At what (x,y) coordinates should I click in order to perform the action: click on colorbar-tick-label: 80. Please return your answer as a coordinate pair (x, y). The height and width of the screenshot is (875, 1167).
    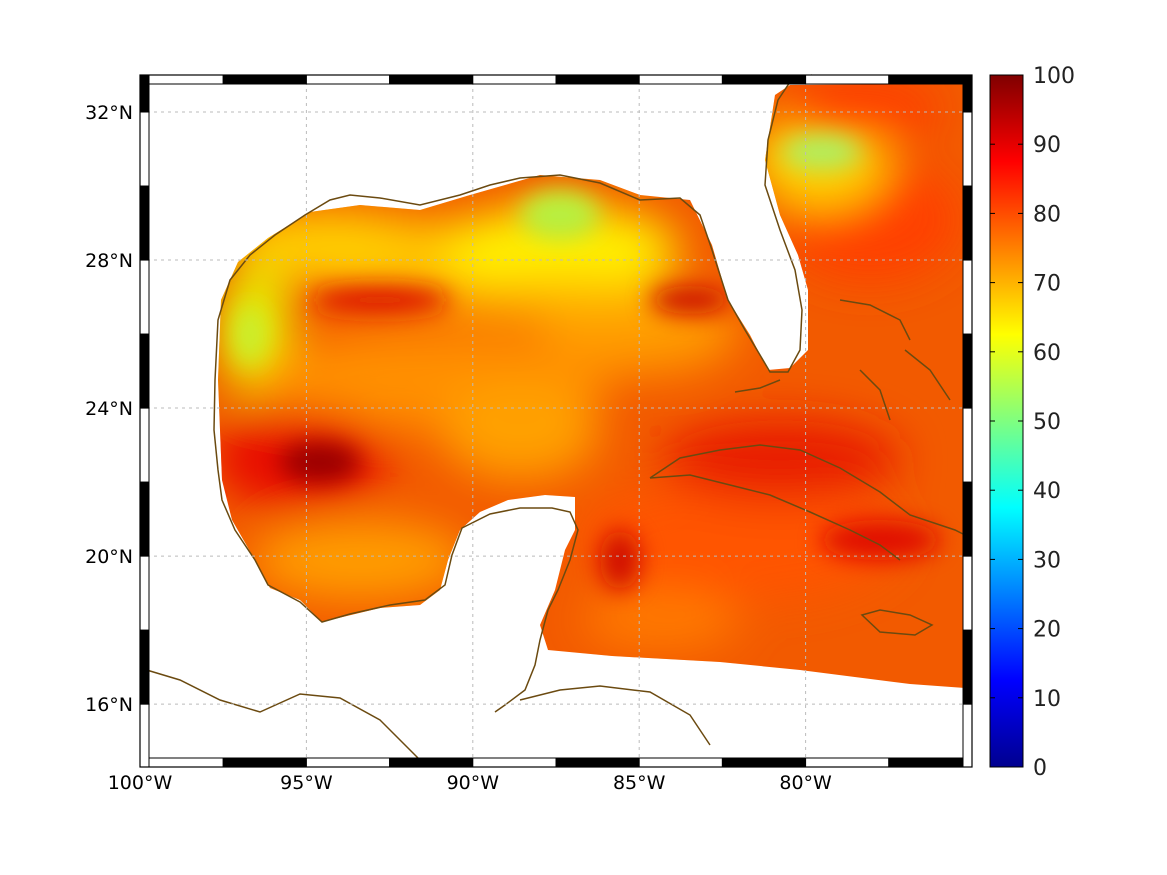
    Looking at the image, I should click on (1047, 214).